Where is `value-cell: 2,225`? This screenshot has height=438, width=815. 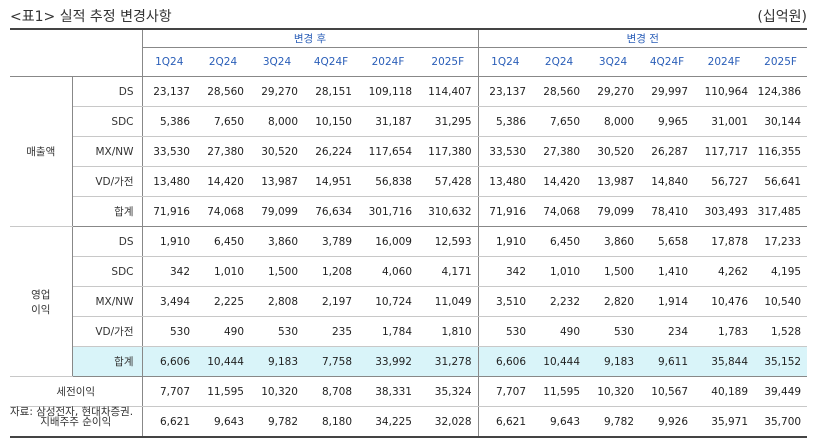 value-cell: 2,225 is located at coordinates (223, 301).